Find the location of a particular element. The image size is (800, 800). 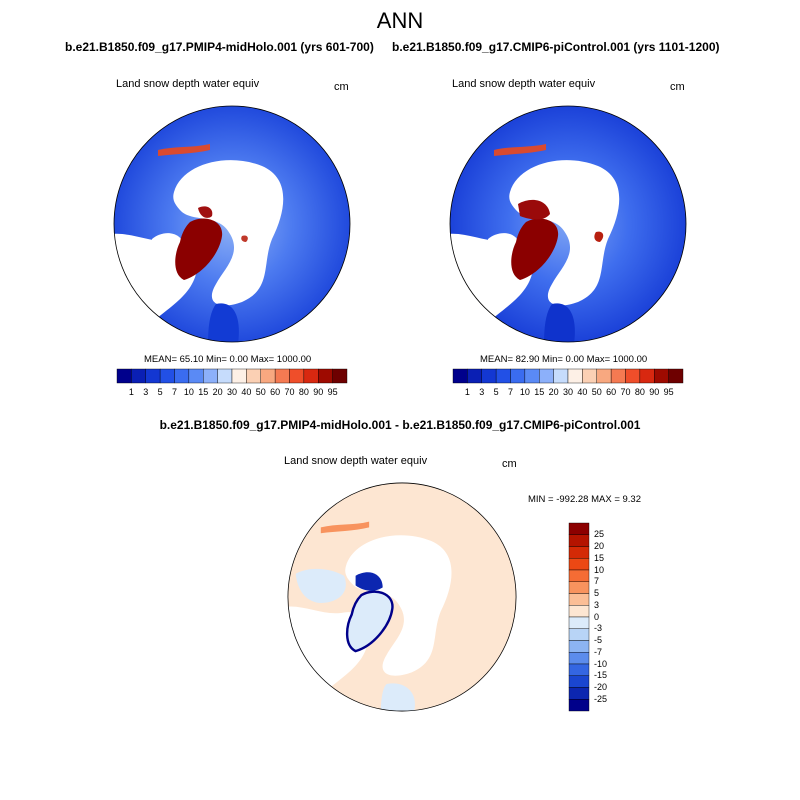

panel2-units: cm is located at coordinates (677, 87).